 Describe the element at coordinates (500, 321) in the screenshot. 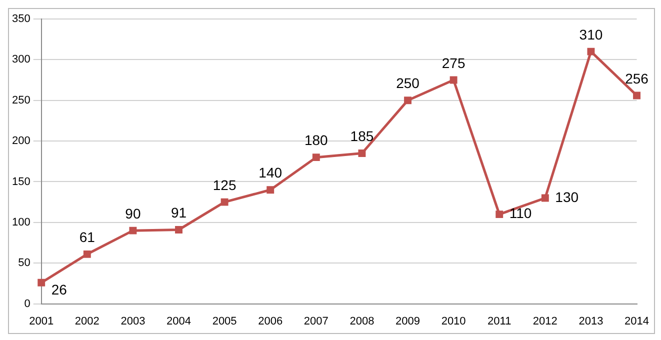

I see `x-tick-label: 2011` at that location.